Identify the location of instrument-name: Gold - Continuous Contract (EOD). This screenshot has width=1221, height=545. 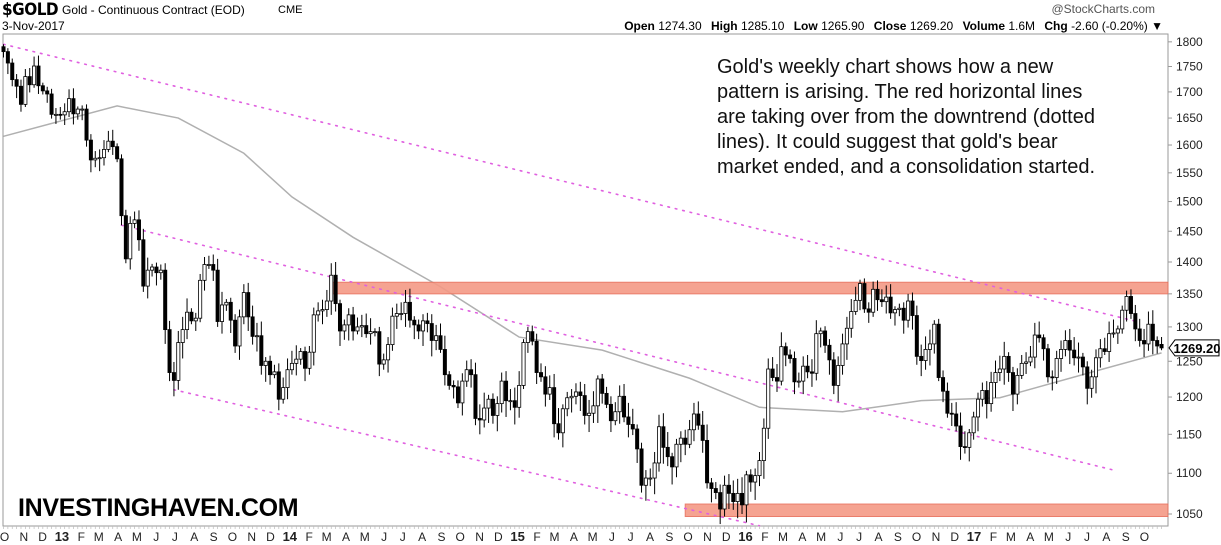
(153, 10).